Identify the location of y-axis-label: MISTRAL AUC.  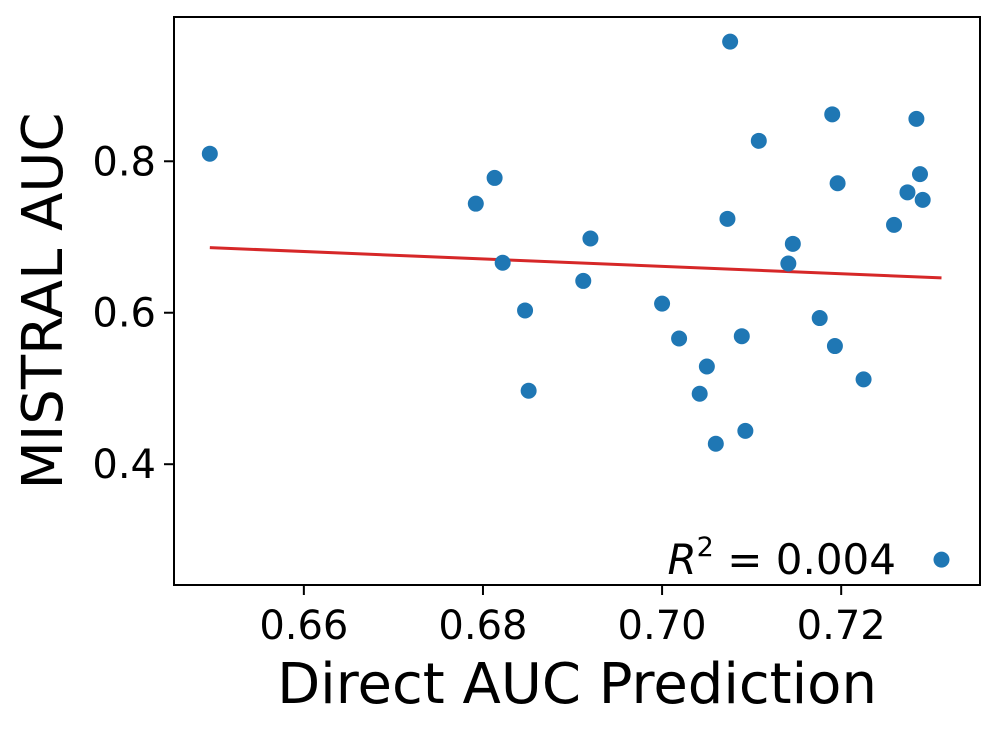
(43, 301).